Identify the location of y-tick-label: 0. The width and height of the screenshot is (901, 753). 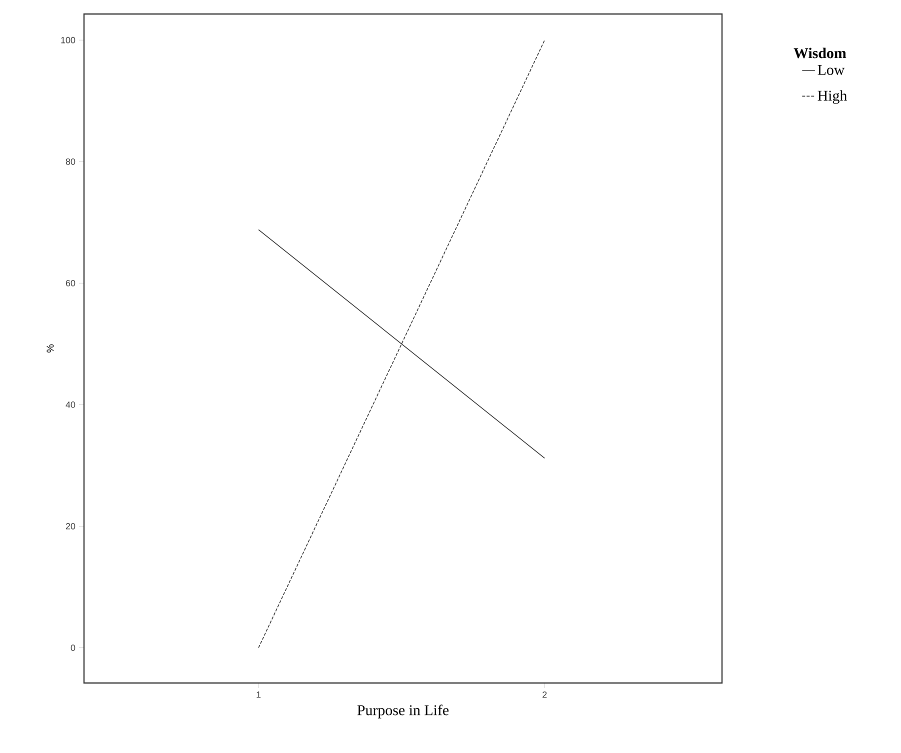
(73, 647).